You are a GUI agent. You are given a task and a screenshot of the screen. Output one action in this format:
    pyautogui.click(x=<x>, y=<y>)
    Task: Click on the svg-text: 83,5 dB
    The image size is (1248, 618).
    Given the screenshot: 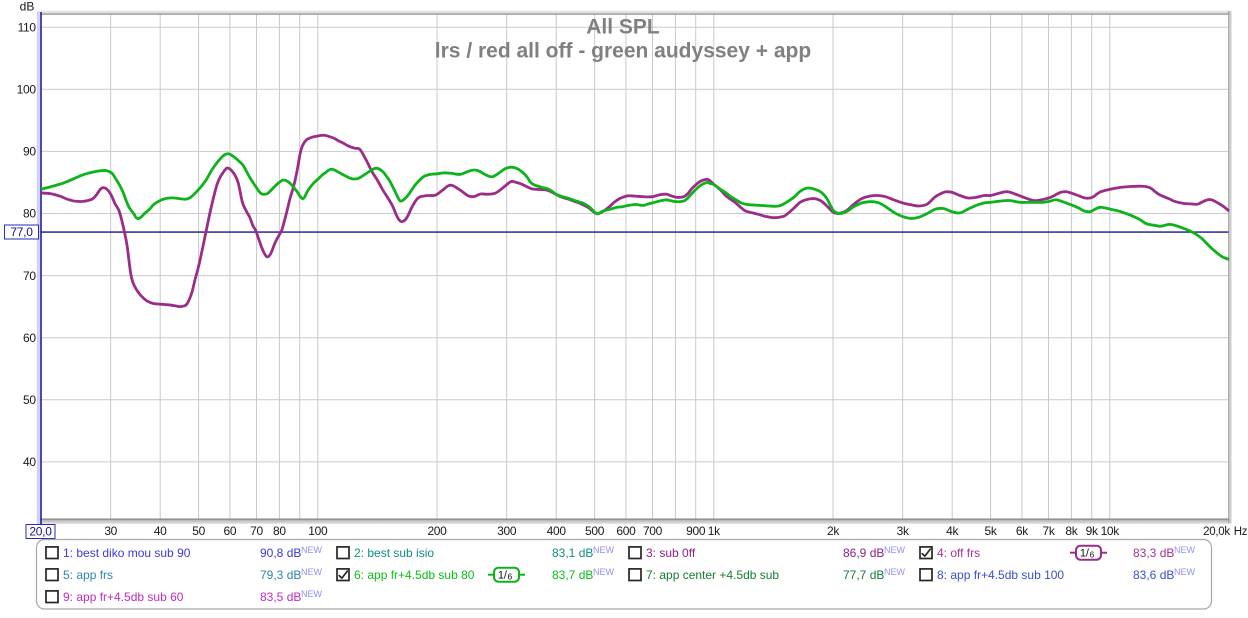 What is the action you would take?
    pyautogui.click(x=280, y=597)
    